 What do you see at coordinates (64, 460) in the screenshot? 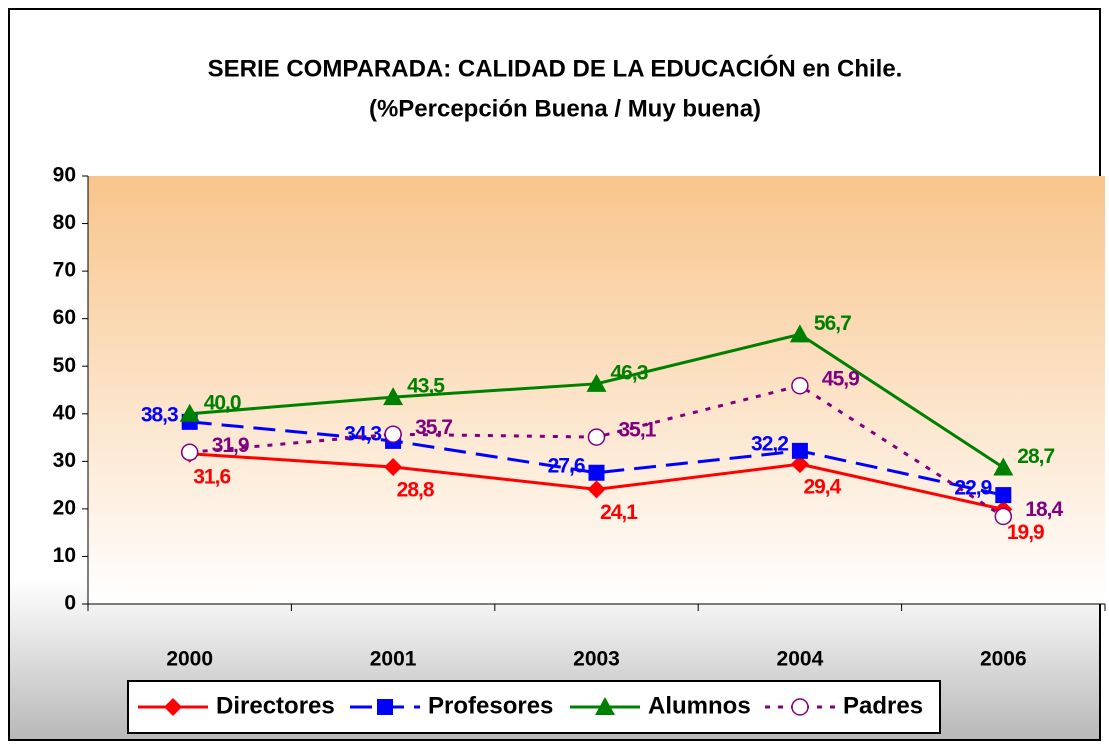
I see `y-tick-label: 30` at bounding box center [64, 460].